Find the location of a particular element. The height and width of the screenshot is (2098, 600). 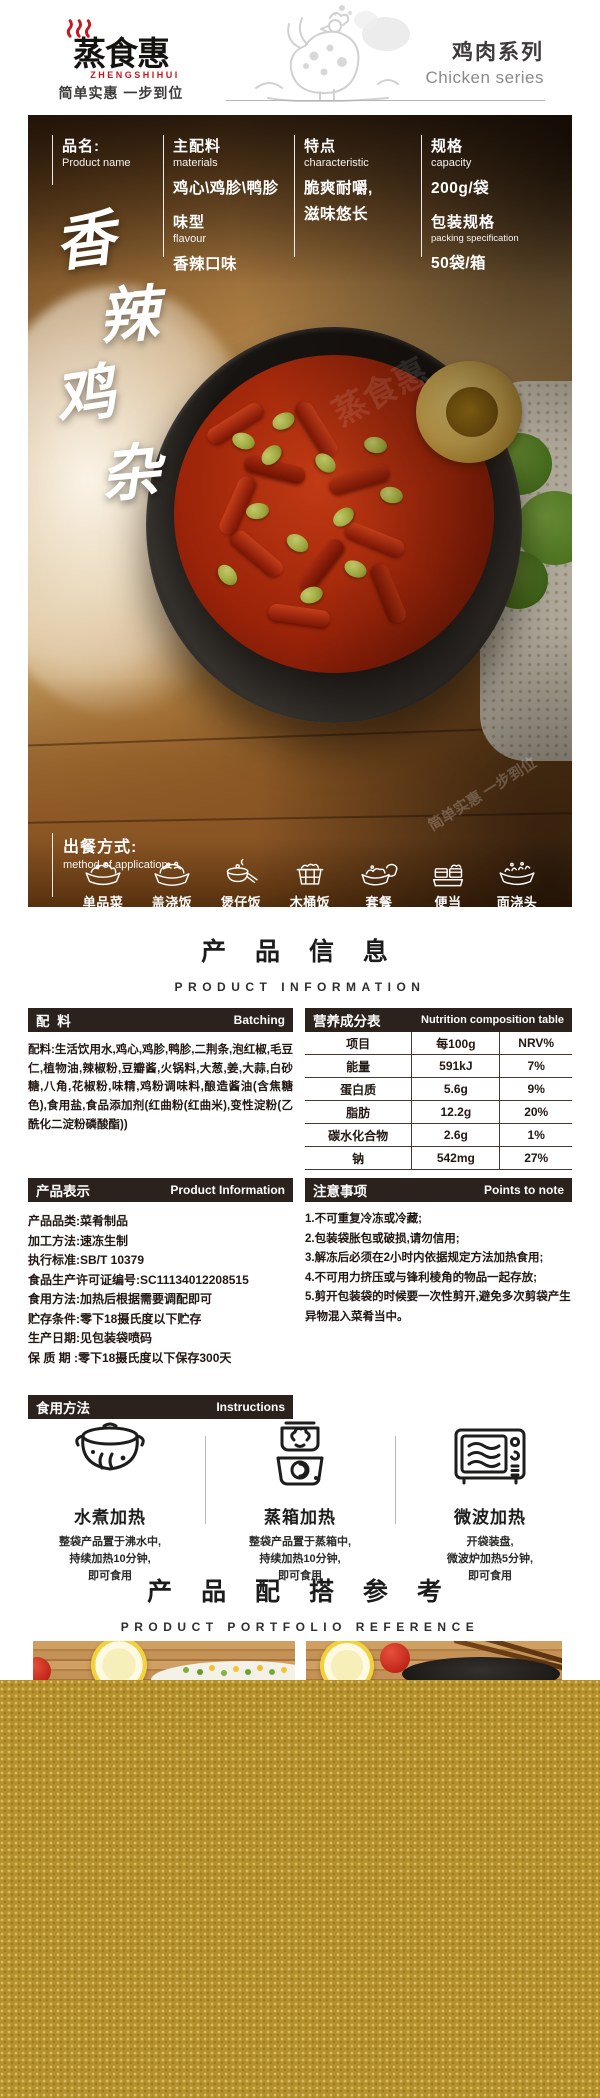

method-name: 微波加热 is located at coordinates (490, 1517).